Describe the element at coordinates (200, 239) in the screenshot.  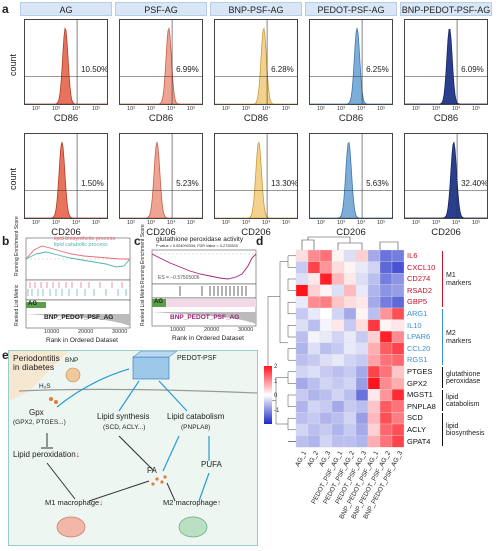
I see `gsea-c-title: glutathione peroxidase activity` at that location.